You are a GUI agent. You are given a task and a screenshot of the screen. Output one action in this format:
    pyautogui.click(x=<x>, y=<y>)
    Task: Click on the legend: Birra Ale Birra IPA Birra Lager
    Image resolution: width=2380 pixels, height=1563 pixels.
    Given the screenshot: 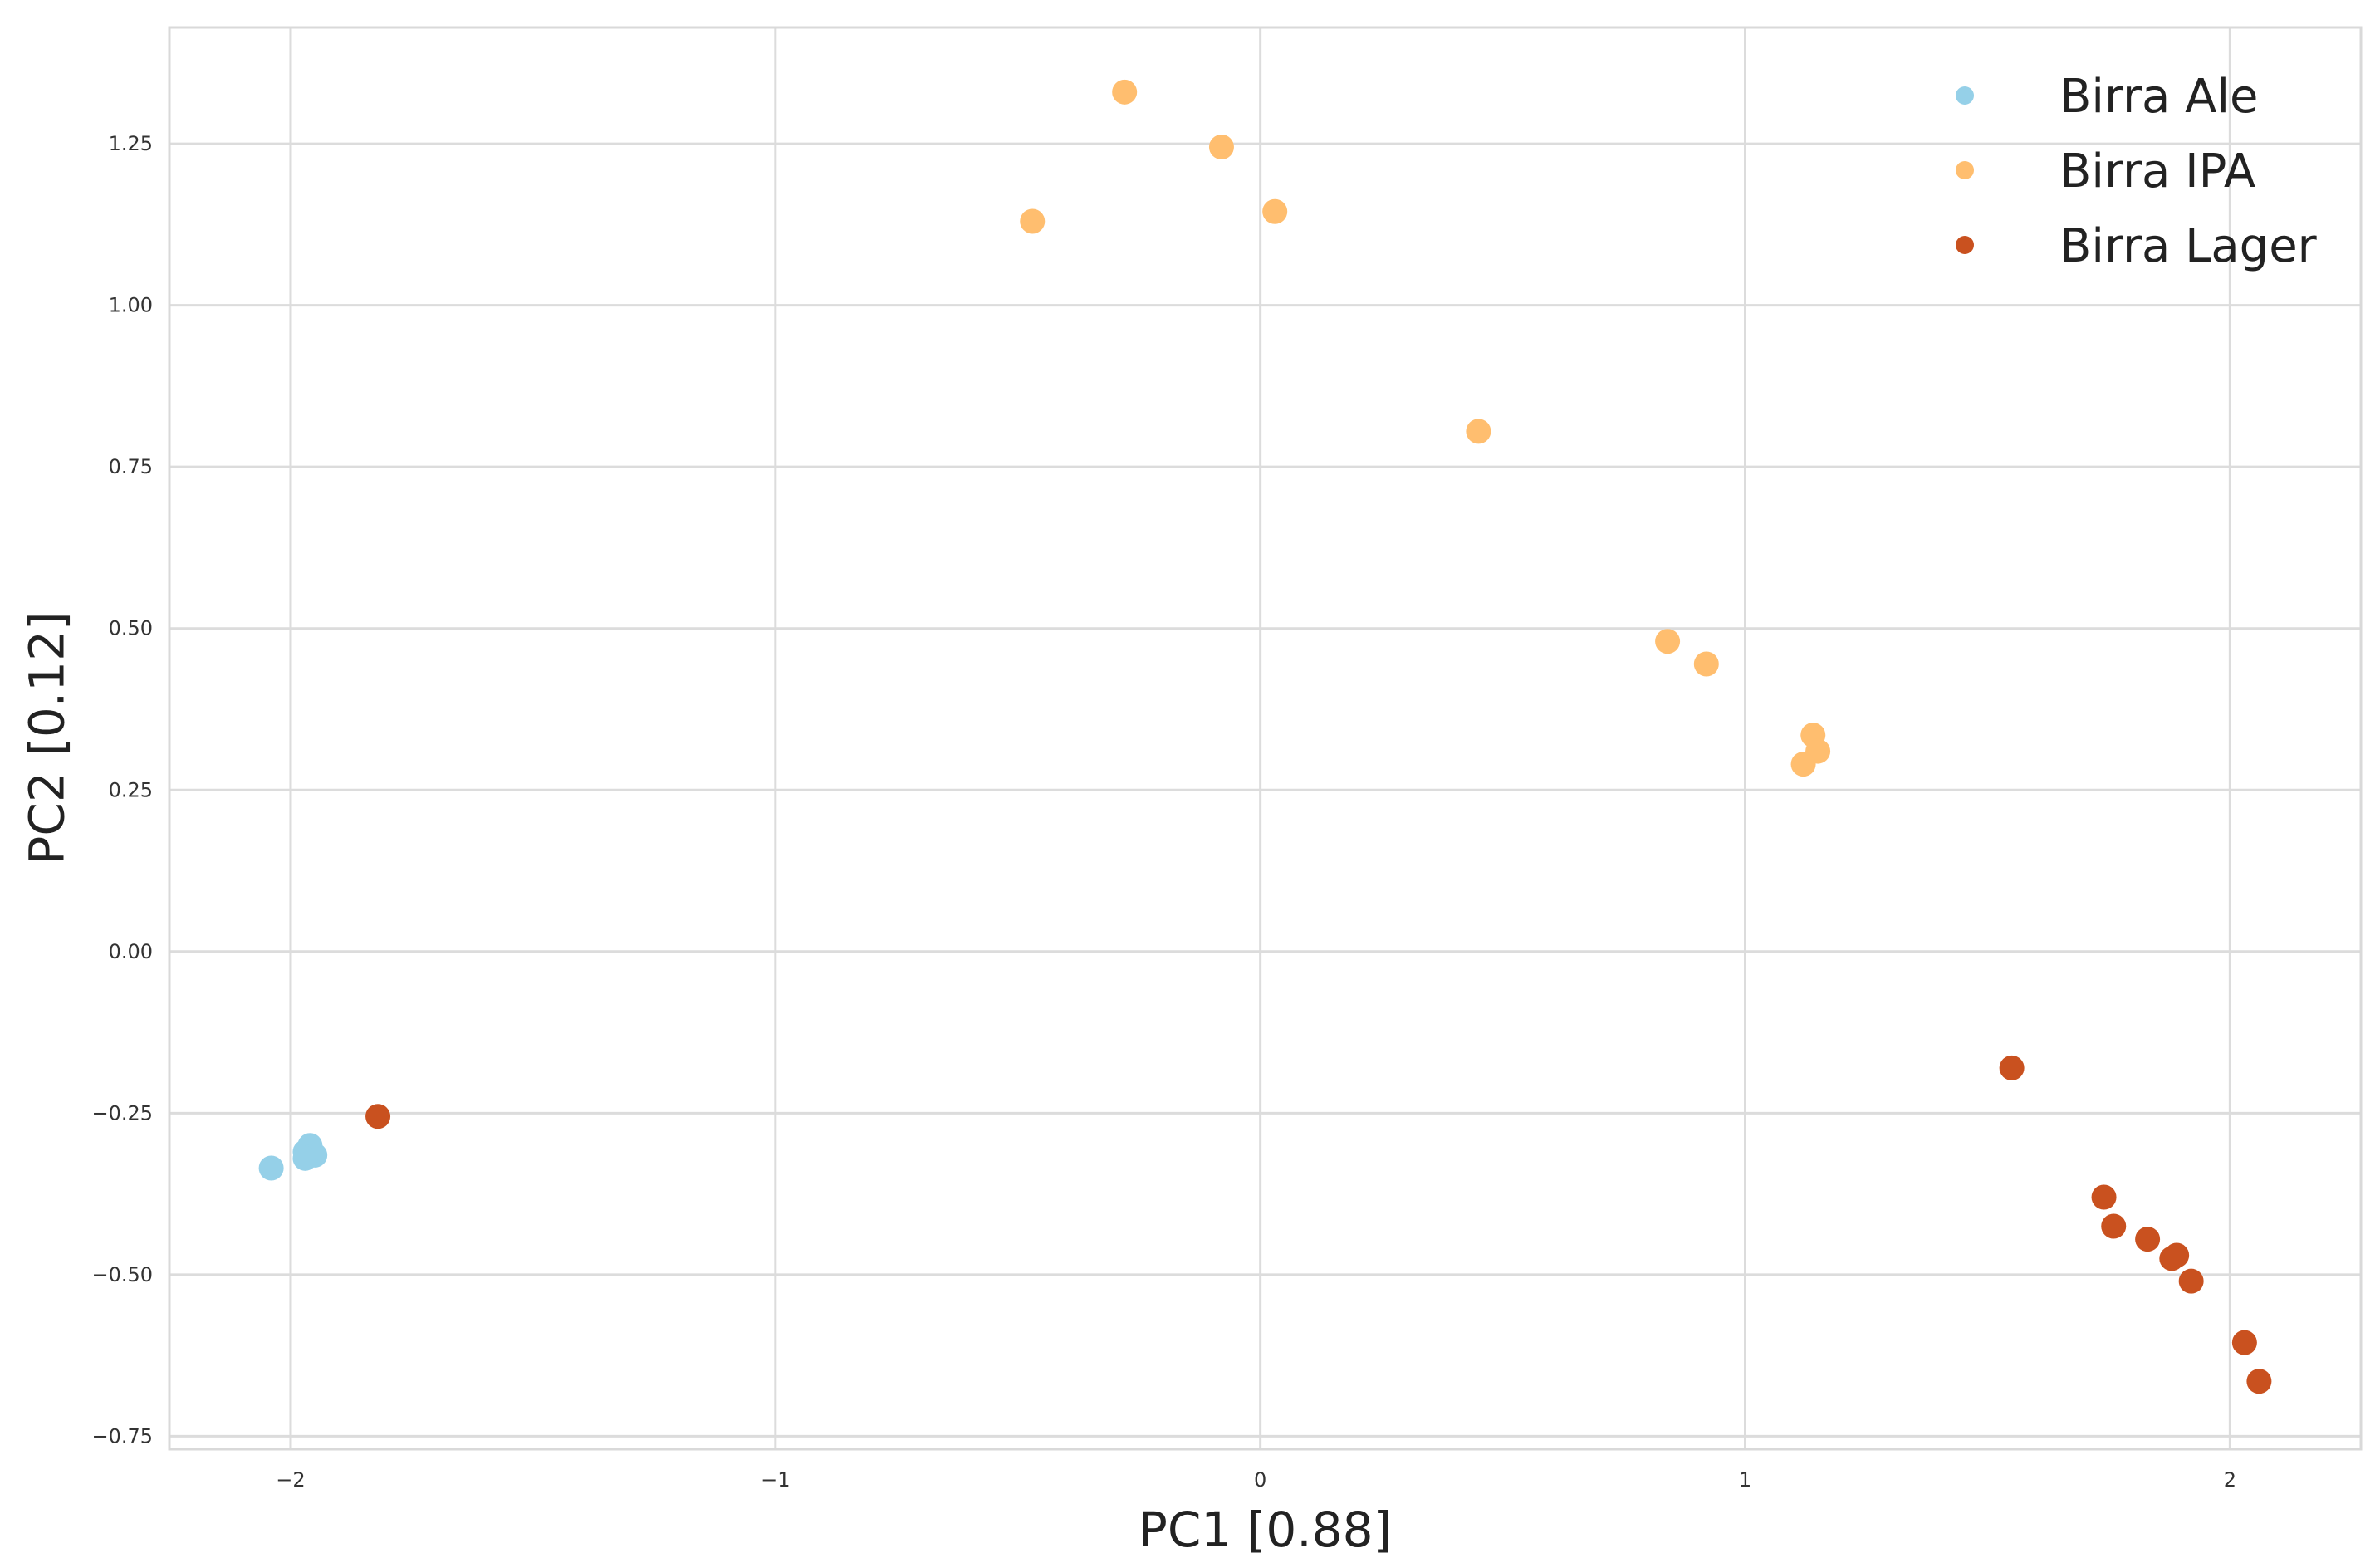 What is the action you would take?
    pyautogui.click(x=2137, y=171)
    